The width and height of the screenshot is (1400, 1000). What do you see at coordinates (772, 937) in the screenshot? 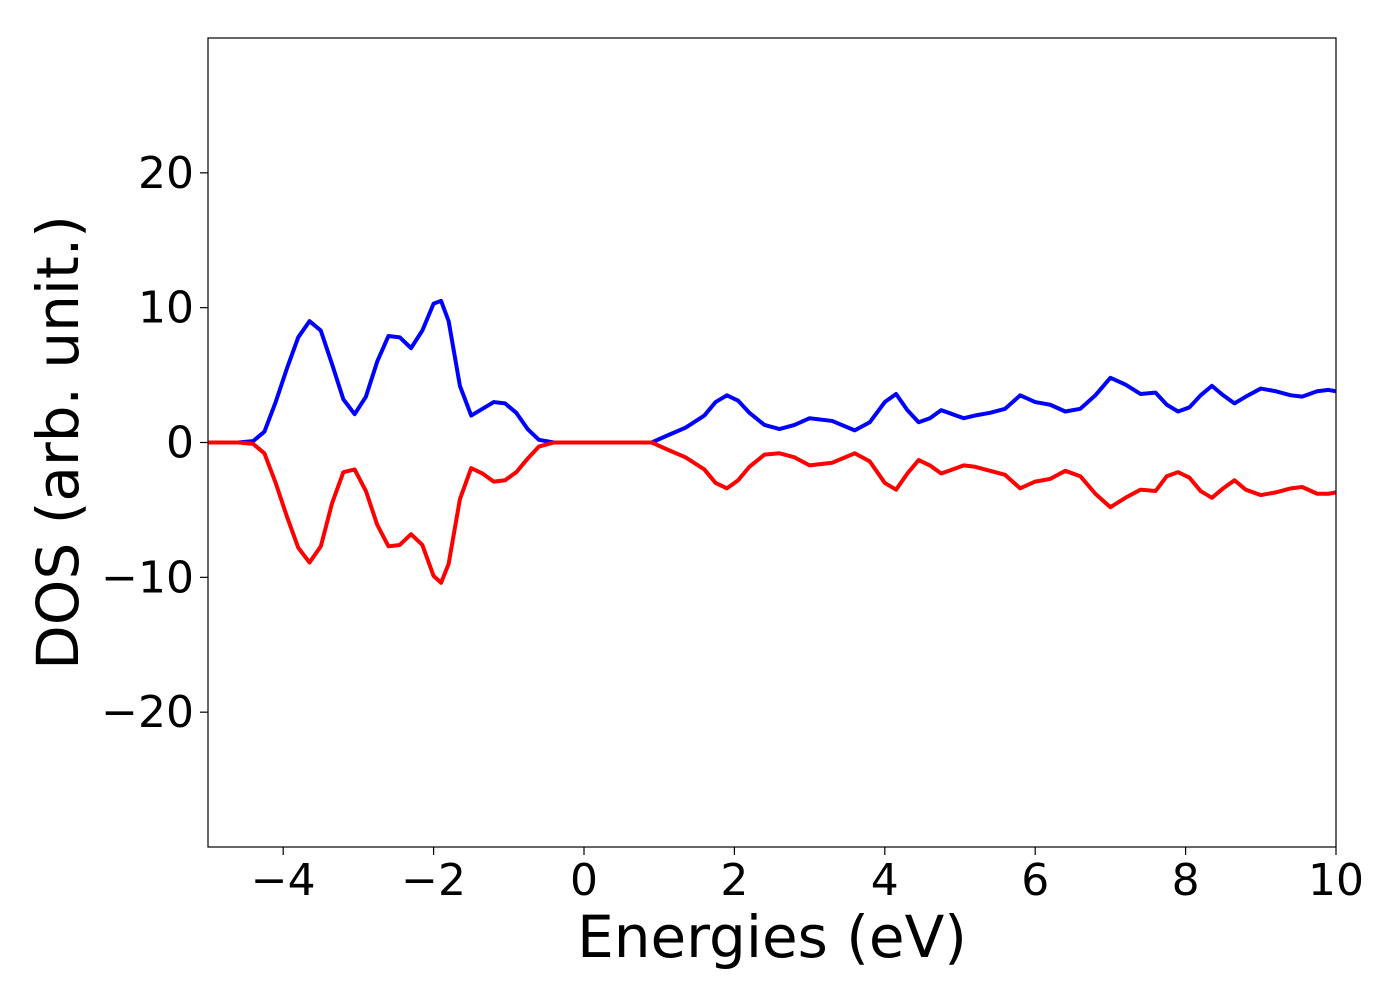
I see `x-axis-label: Energies (eV)` at bounding box center [772, 937].